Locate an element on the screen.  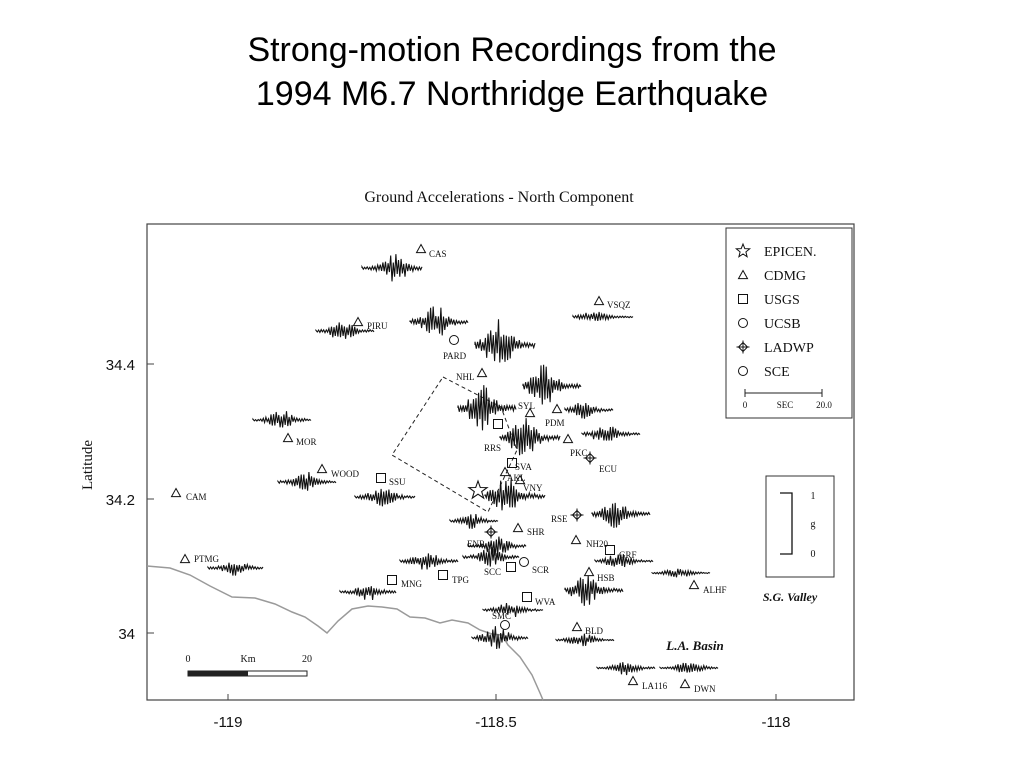
station-label: WVA is located at coordinates (545, 602).